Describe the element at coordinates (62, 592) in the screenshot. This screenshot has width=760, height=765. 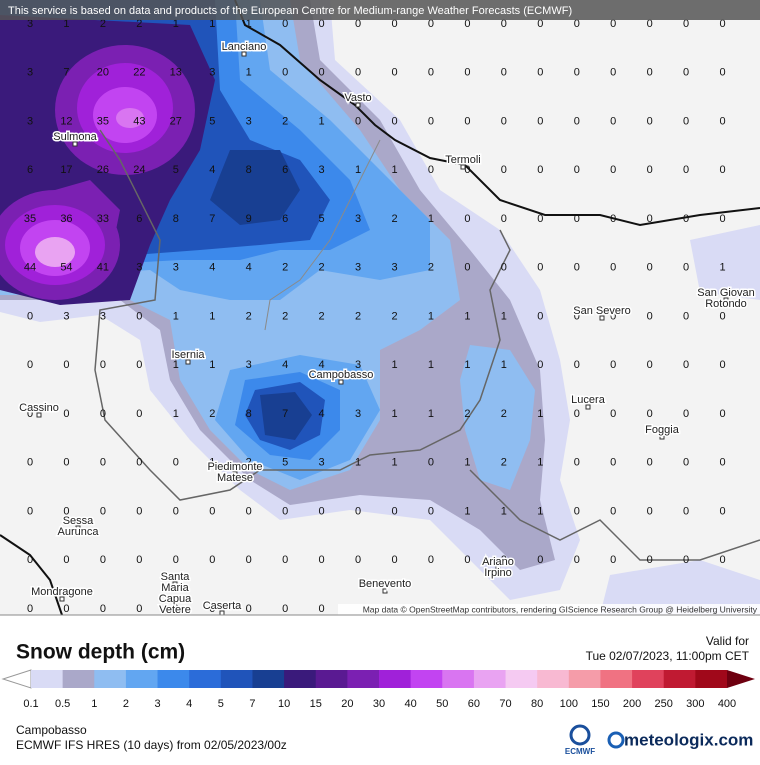
I see `city-label: Mondragone` at that location.